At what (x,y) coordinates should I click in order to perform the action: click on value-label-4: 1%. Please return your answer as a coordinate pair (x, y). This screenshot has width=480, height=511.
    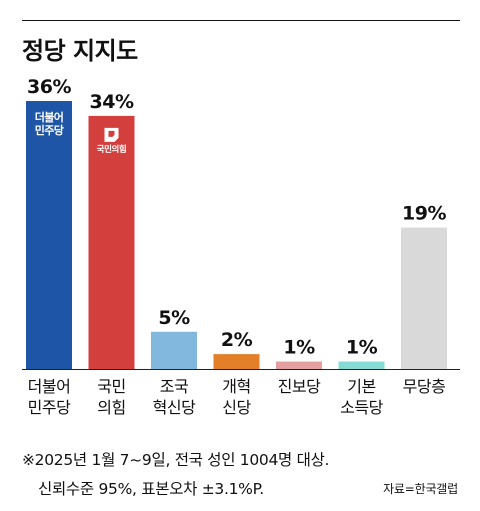
    Looking at the image, I should click on (299, 348).